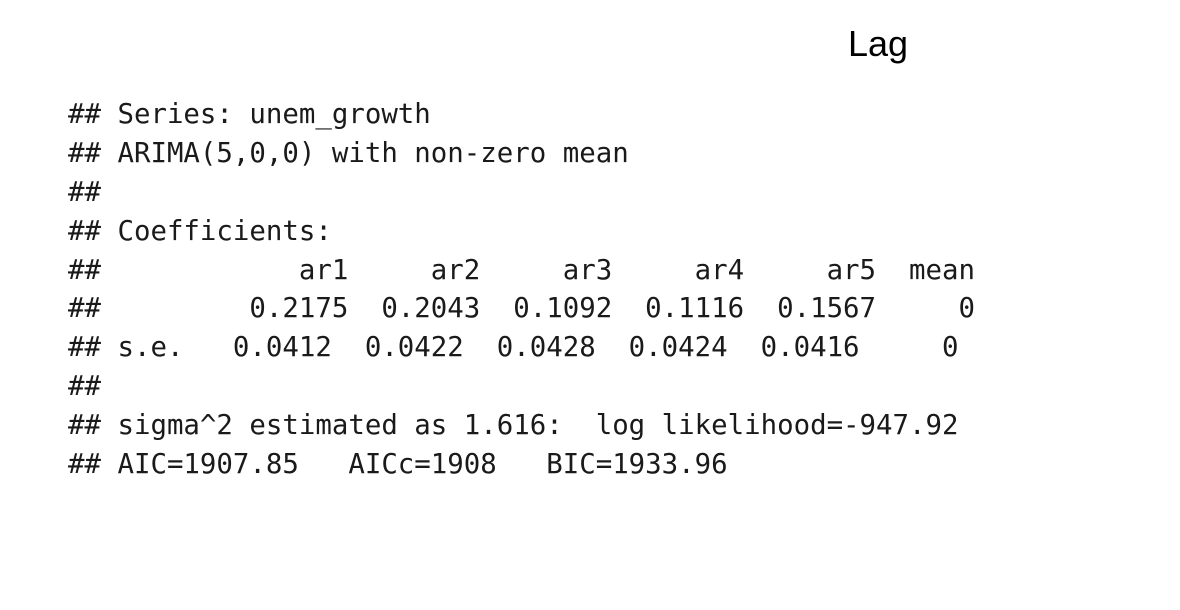 The height and width of the screenshot is (610, 1180). I want to click on output-line-coefficient-names: ## ar1 ar2 ar3 ar4 ar5 mean, so click(521, 270).